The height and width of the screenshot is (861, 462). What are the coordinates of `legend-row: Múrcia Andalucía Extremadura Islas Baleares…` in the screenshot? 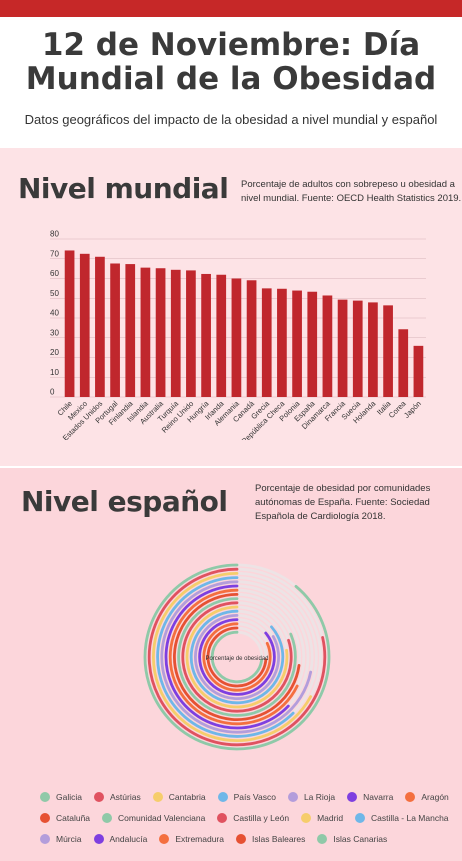 It's located at (240, 838).